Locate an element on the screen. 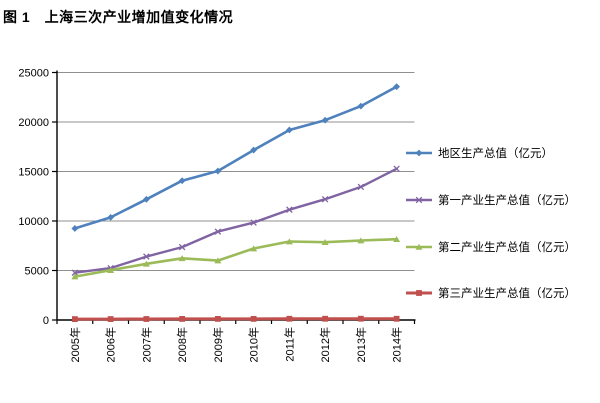 The image size is (600, 403). y-tick-label: 5000 is located at coordinates (37, 272).